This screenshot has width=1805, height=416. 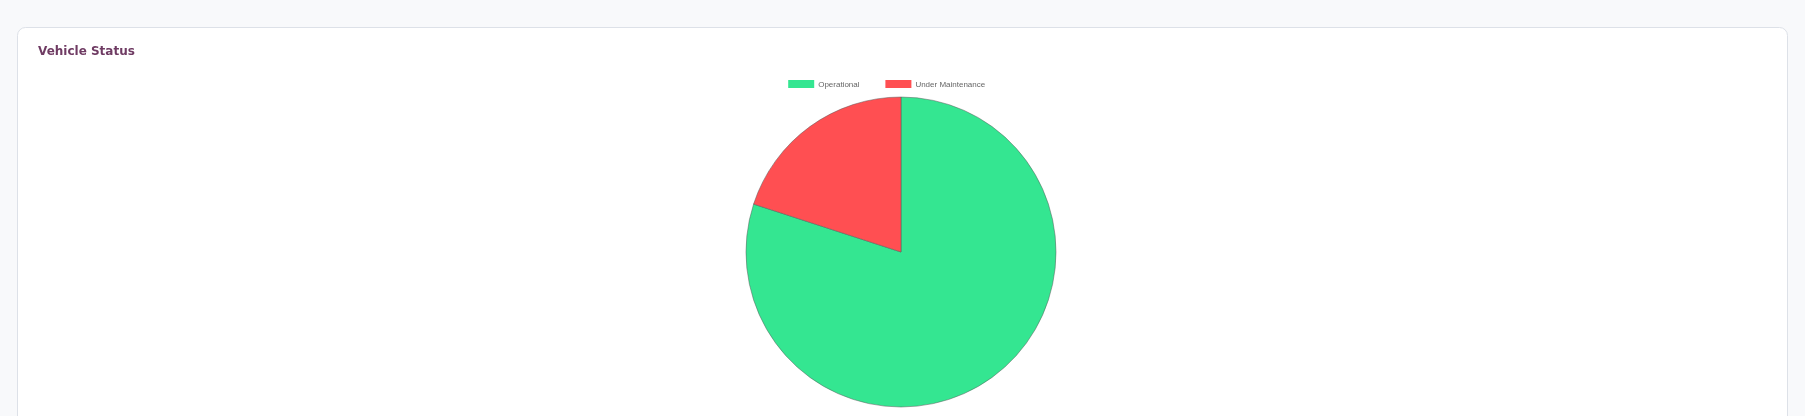 What do you see at coordinates (901, 252) in the screenshot?
I see `pie-slice` at bounding box center [901, 252].